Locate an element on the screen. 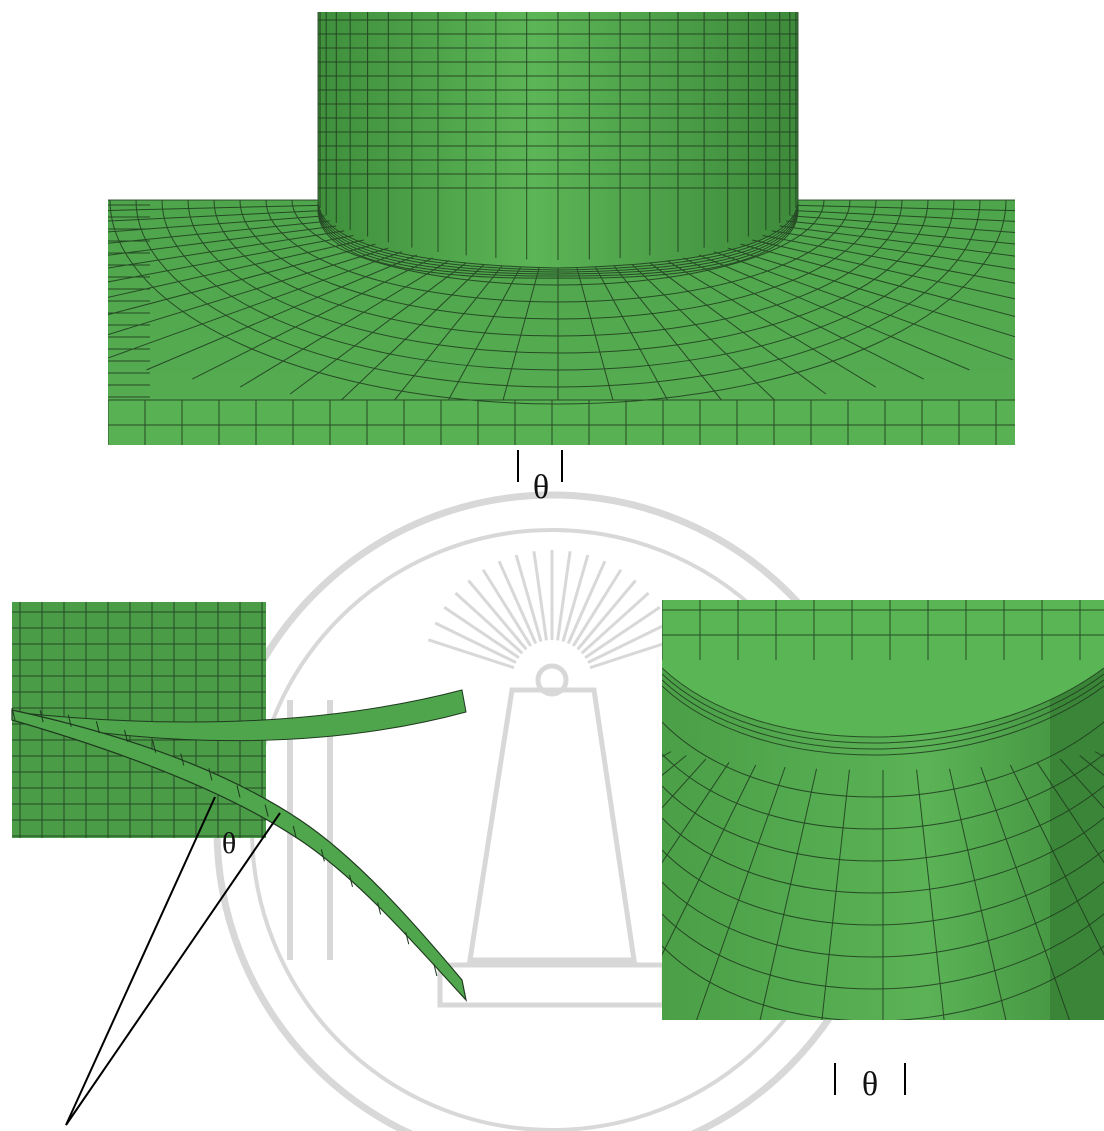 The width and height of the screenshot is (1104, 1131). right-theta-label: θ is located at coordinates (870, 1084).